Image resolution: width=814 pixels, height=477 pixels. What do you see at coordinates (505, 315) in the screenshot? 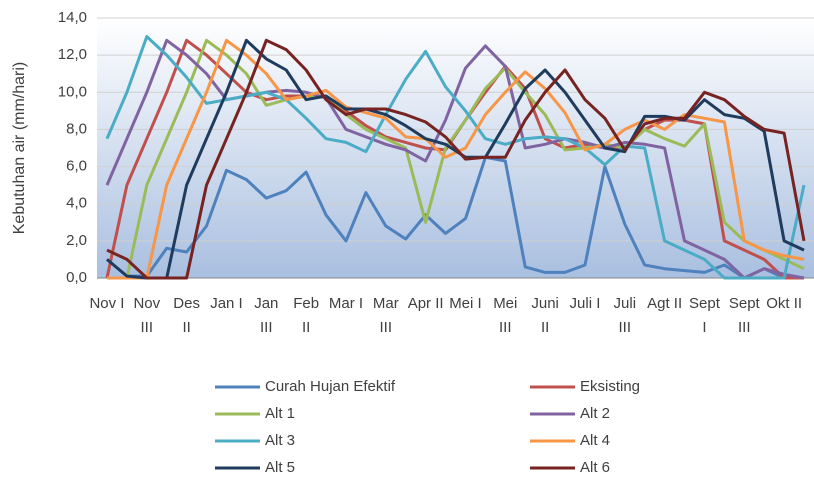
I see `x-tick-label: Mei III` at bounding box center [505, 315].